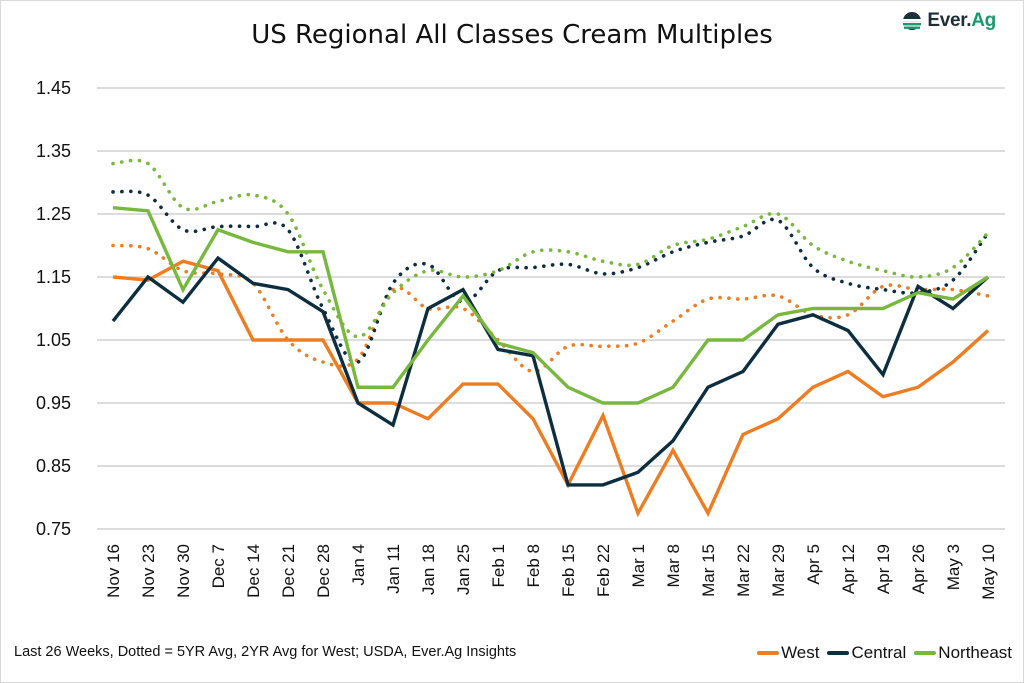 This screenshot has width=1024, height=683. Describe the element at coordinates (53, 151) in the screenshot. I see `y-tick-label: 1.35` at that location.